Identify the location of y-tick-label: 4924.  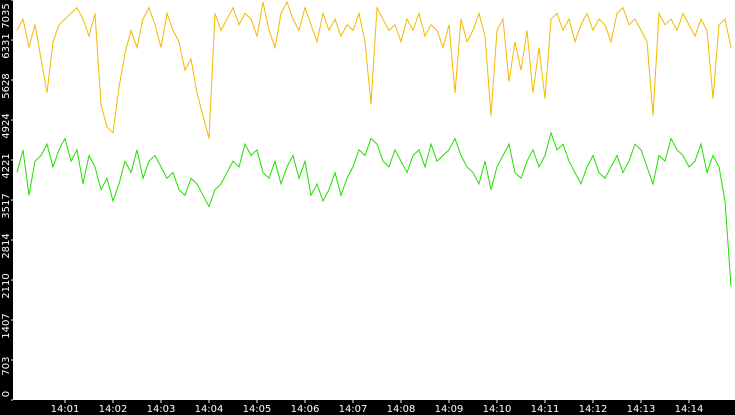
(6, 125).